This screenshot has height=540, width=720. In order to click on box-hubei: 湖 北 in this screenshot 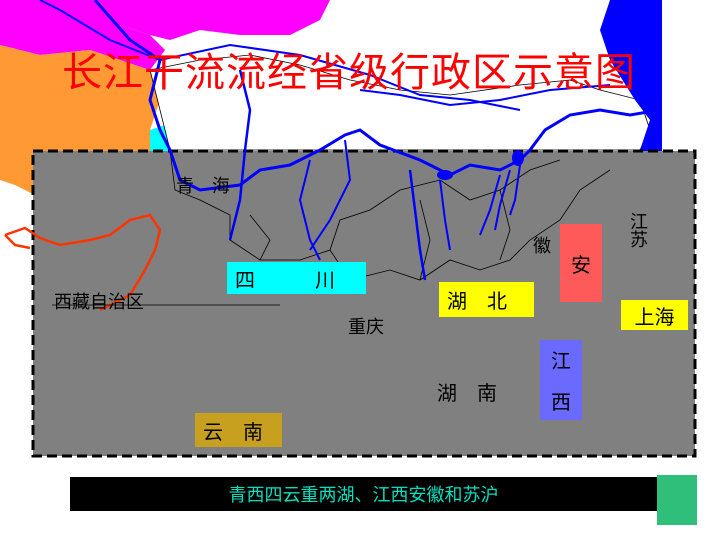, I will do `click(486, 299)`.